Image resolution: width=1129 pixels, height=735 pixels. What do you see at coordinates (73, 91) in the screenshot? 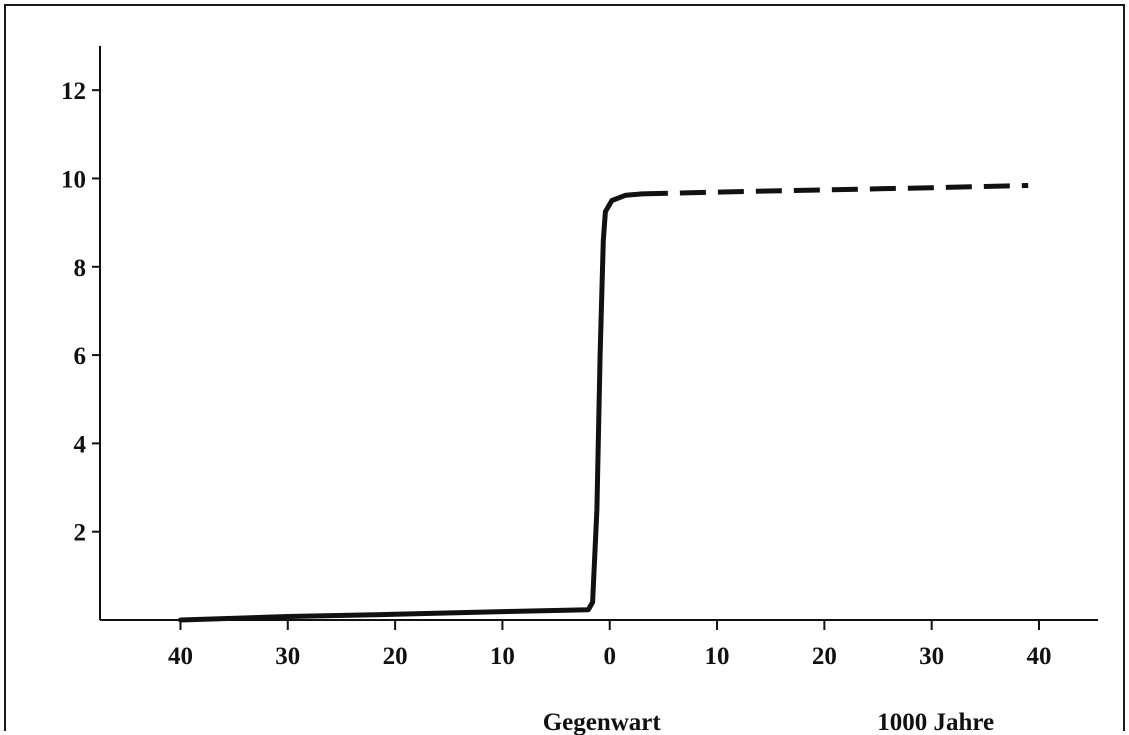
I see `y-tick-label: 12` at bounding box center [73, 91].